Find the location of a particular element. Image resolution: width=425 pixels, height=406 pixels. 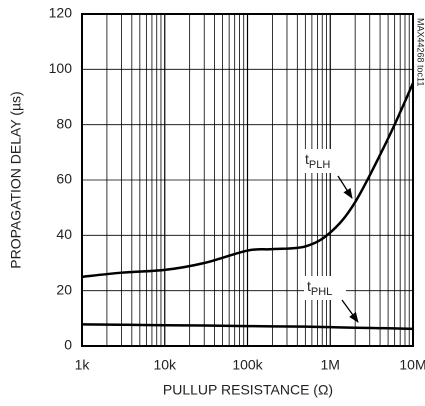

y-tick-label: 100 is located at coordinates (61, 68).